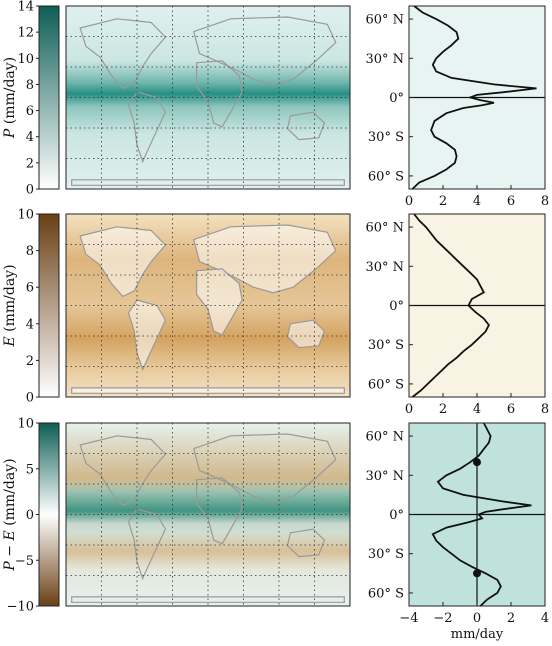 This screenshot has height=646, width=552. Describe the element at coordinates (49, 97) in the screenshot. I see `colorbar-precipitation` at that location.